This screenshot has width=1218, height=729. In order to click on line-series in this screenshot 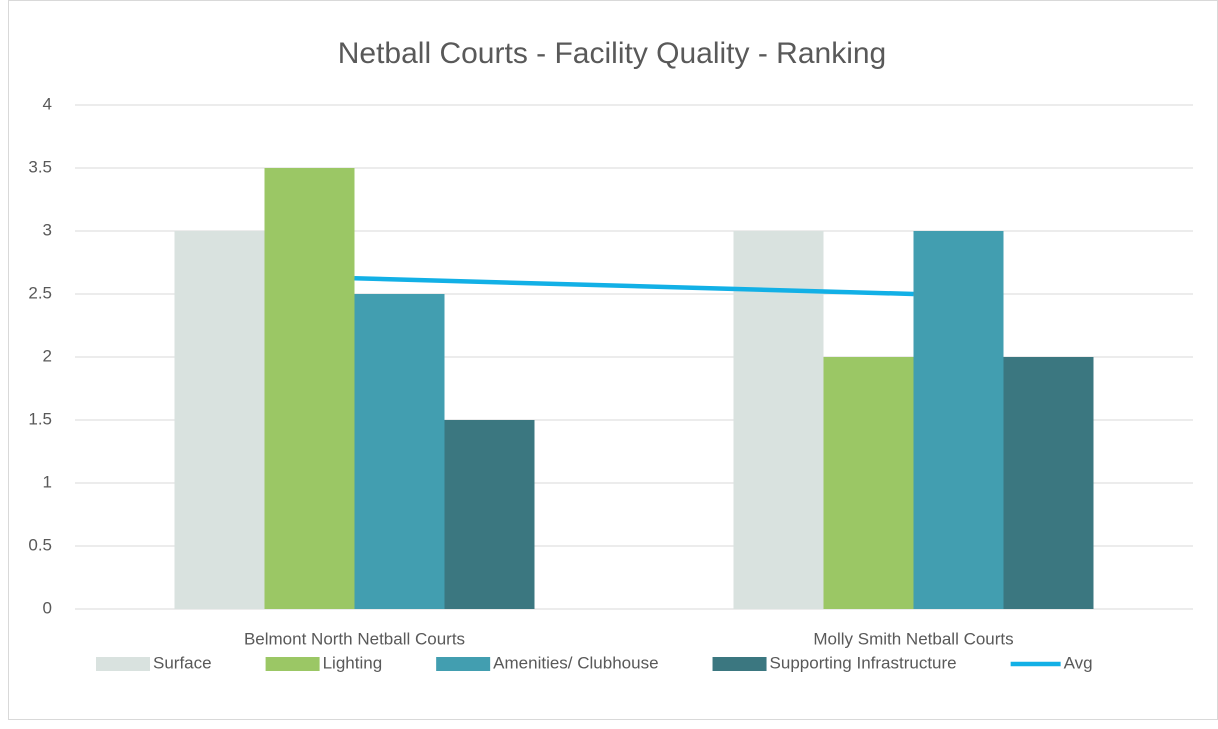, I will do `click(634, 286)`.